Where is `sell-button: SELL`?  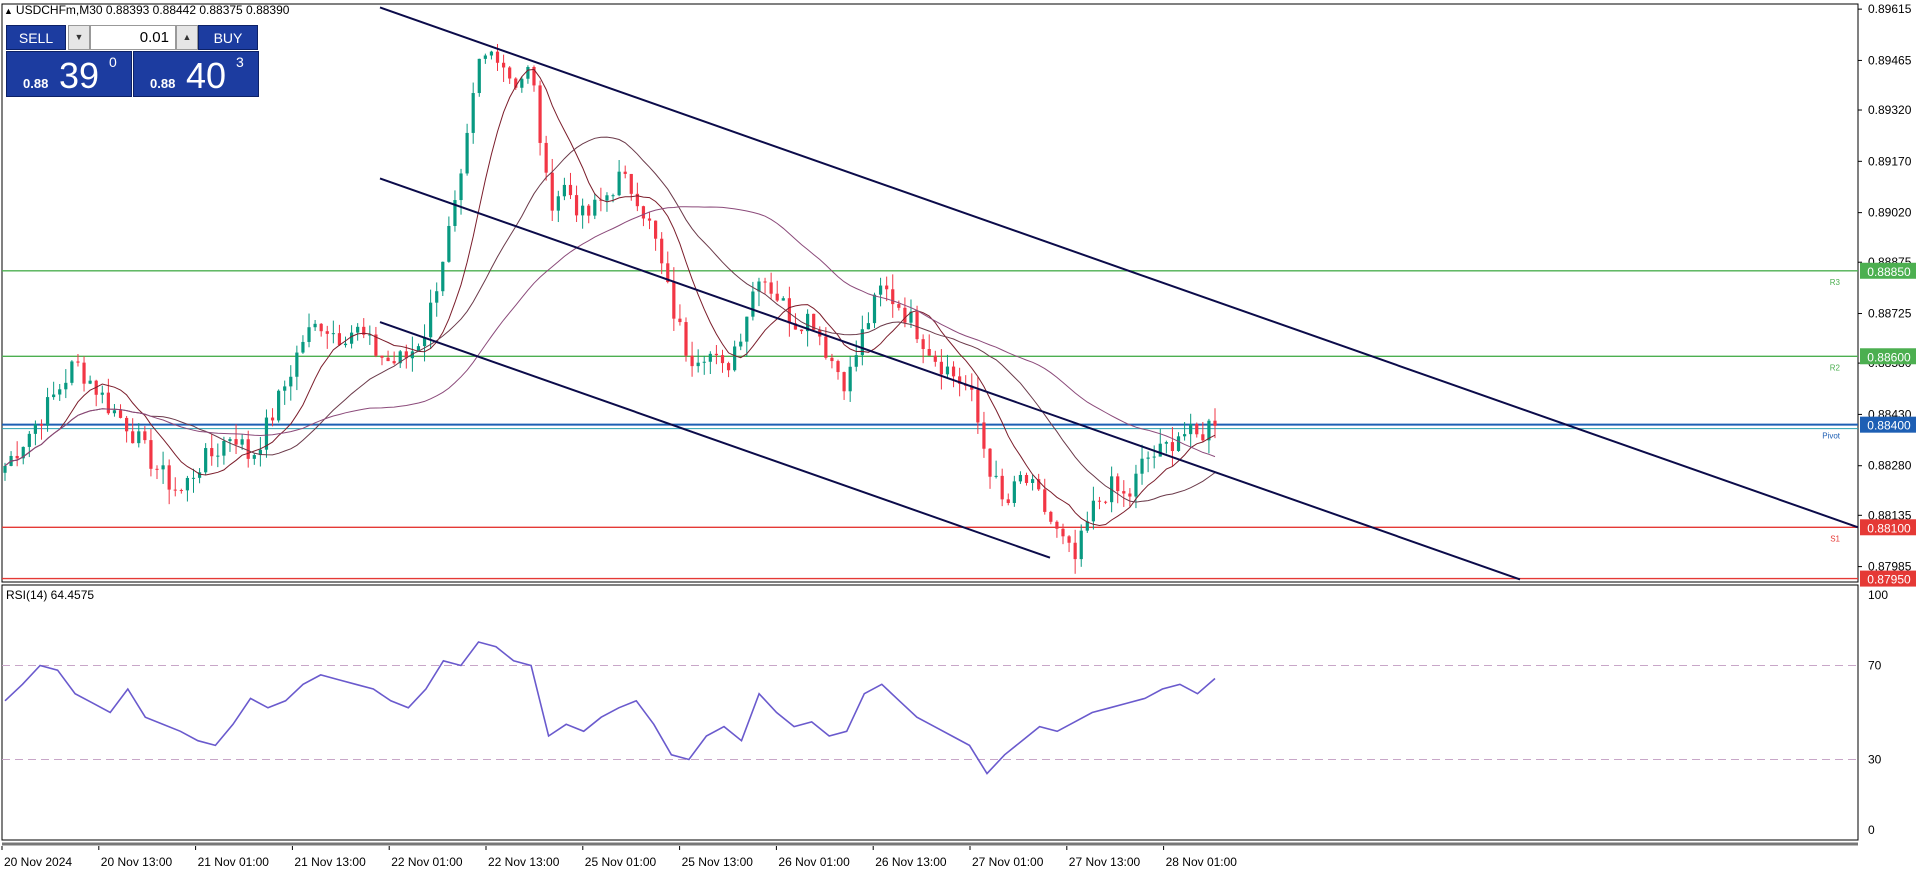 sell-button: SELL is located at coordinates (36, 37).